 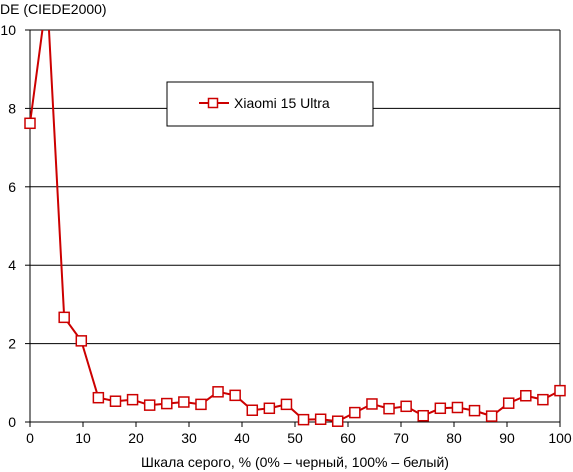 What do you see at coordinates (8, 30) in the screenshot?
I see `y-tick-label: 10` at bounding box center [8, 30].